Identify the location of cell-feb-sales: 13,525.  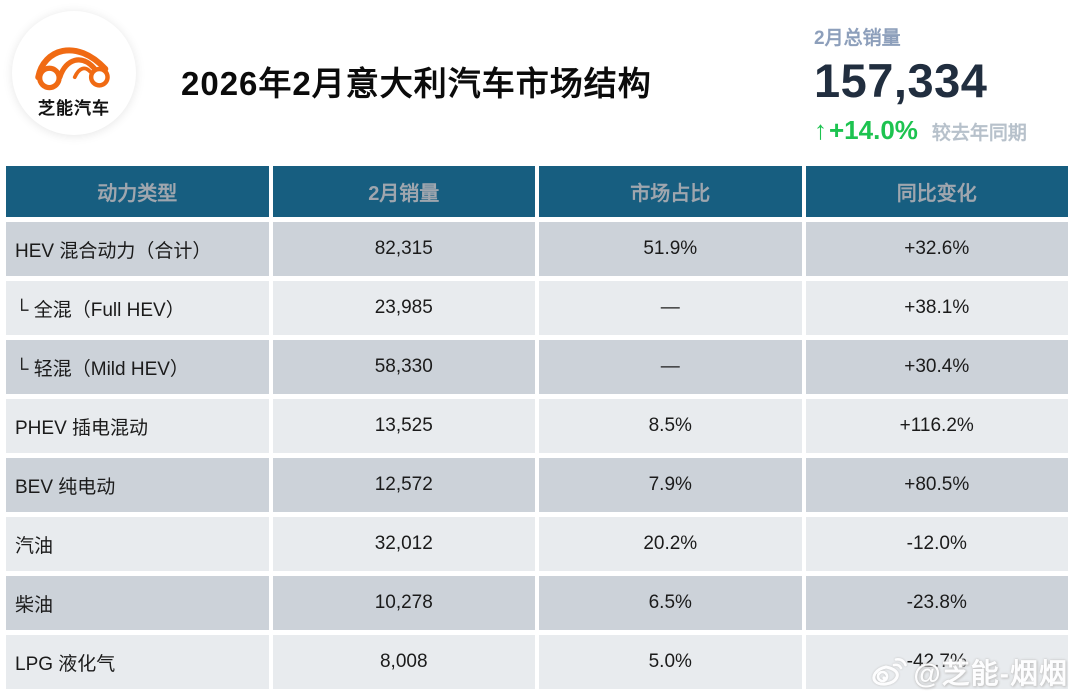
(403, 426).